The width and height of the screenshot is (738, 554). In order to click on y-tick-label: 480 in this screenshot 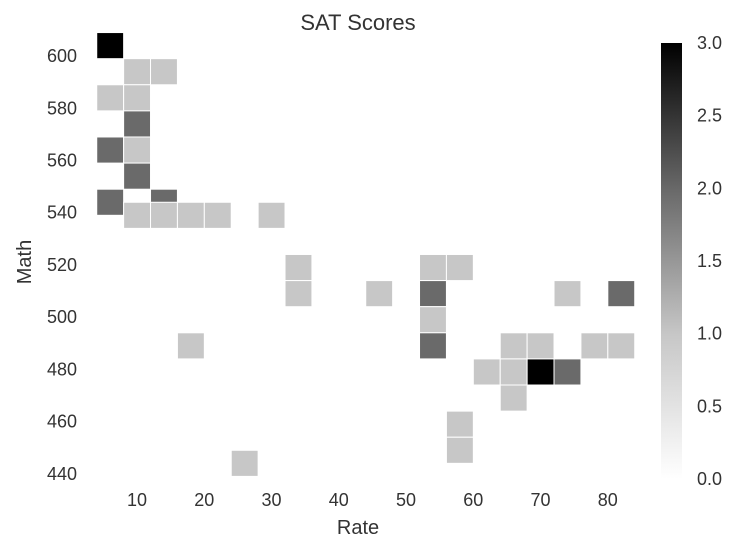, I will do `click(62, 369)`.